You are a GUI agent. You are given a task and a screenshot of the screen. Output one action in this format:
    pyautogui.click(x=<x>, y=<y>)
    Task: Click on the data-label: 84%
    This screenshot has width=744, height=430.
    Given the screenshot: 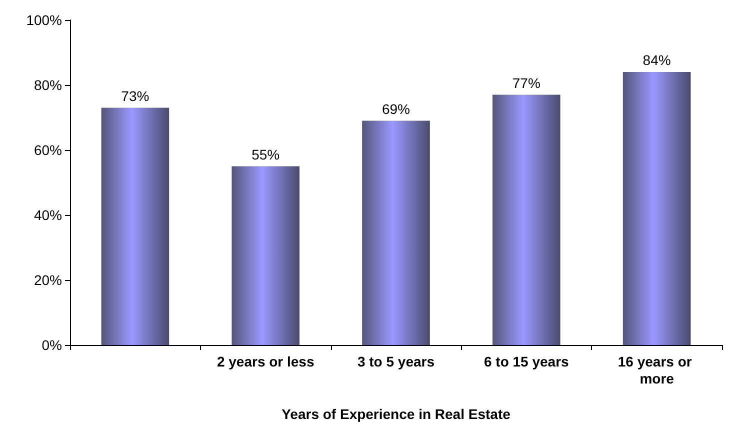 What is the action you would take?
    pyautogui.click(x=656, y=60)
    